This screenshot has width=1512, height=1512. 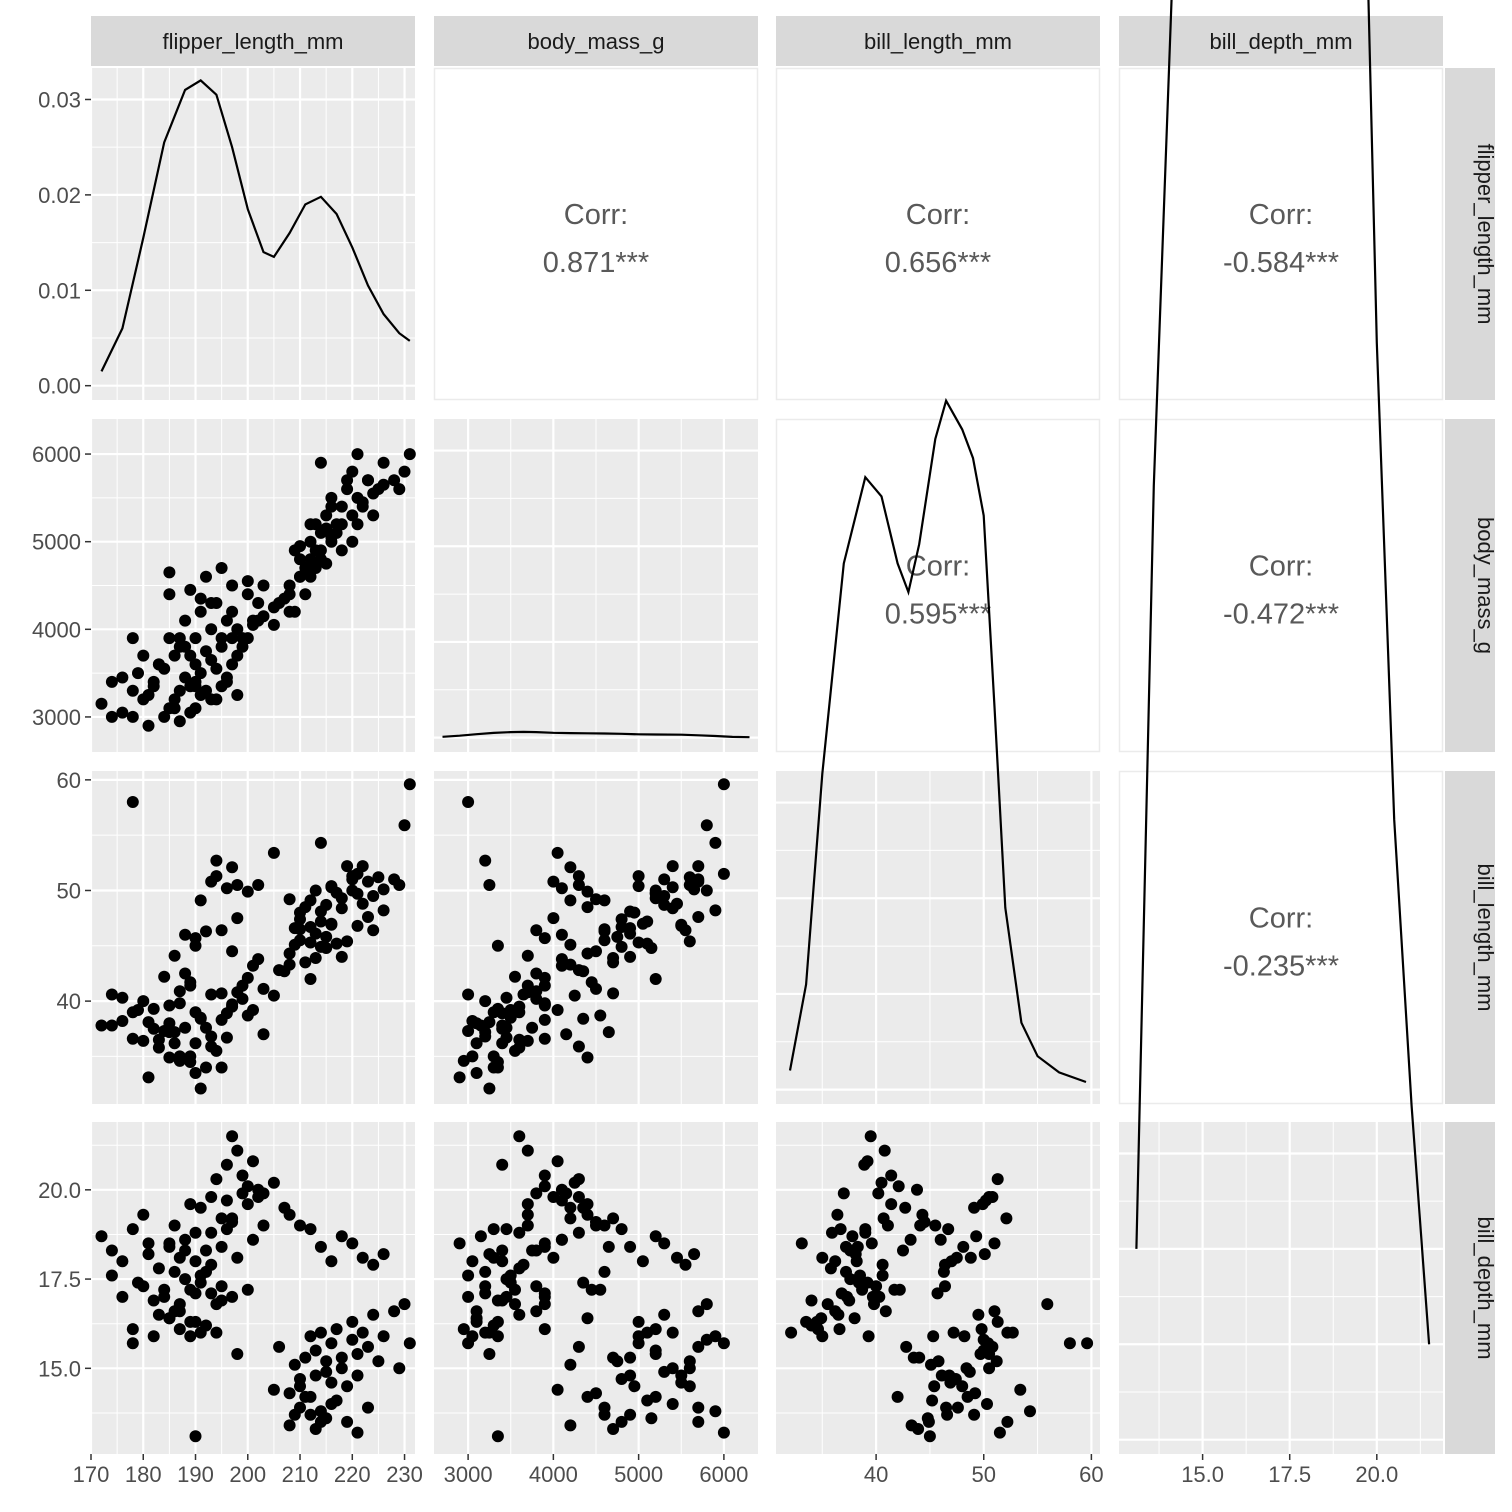 What do you see at coordinates (938, 41) in the screenshot?
I see `column-strip-label: bill_length_mm` at bounding box center [938, 41].